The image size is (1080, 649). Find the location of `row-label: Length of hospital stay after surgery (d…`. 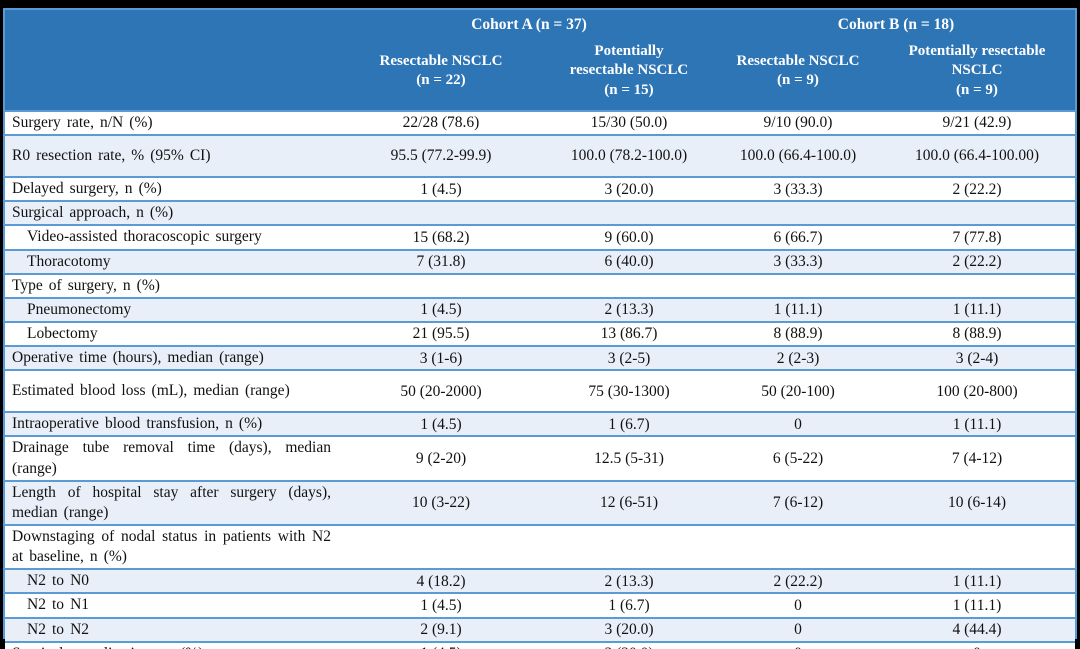

row-label: Length of hospital stay after surgery (d… is located at coordinates (171, 502).